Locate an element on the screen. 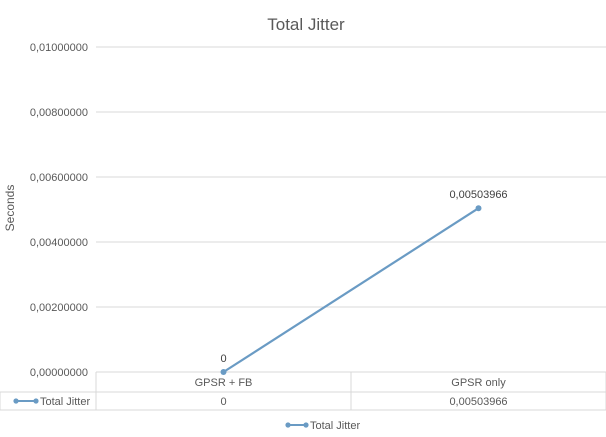  legend: Total Jitter is located at coordinates (322, 426).